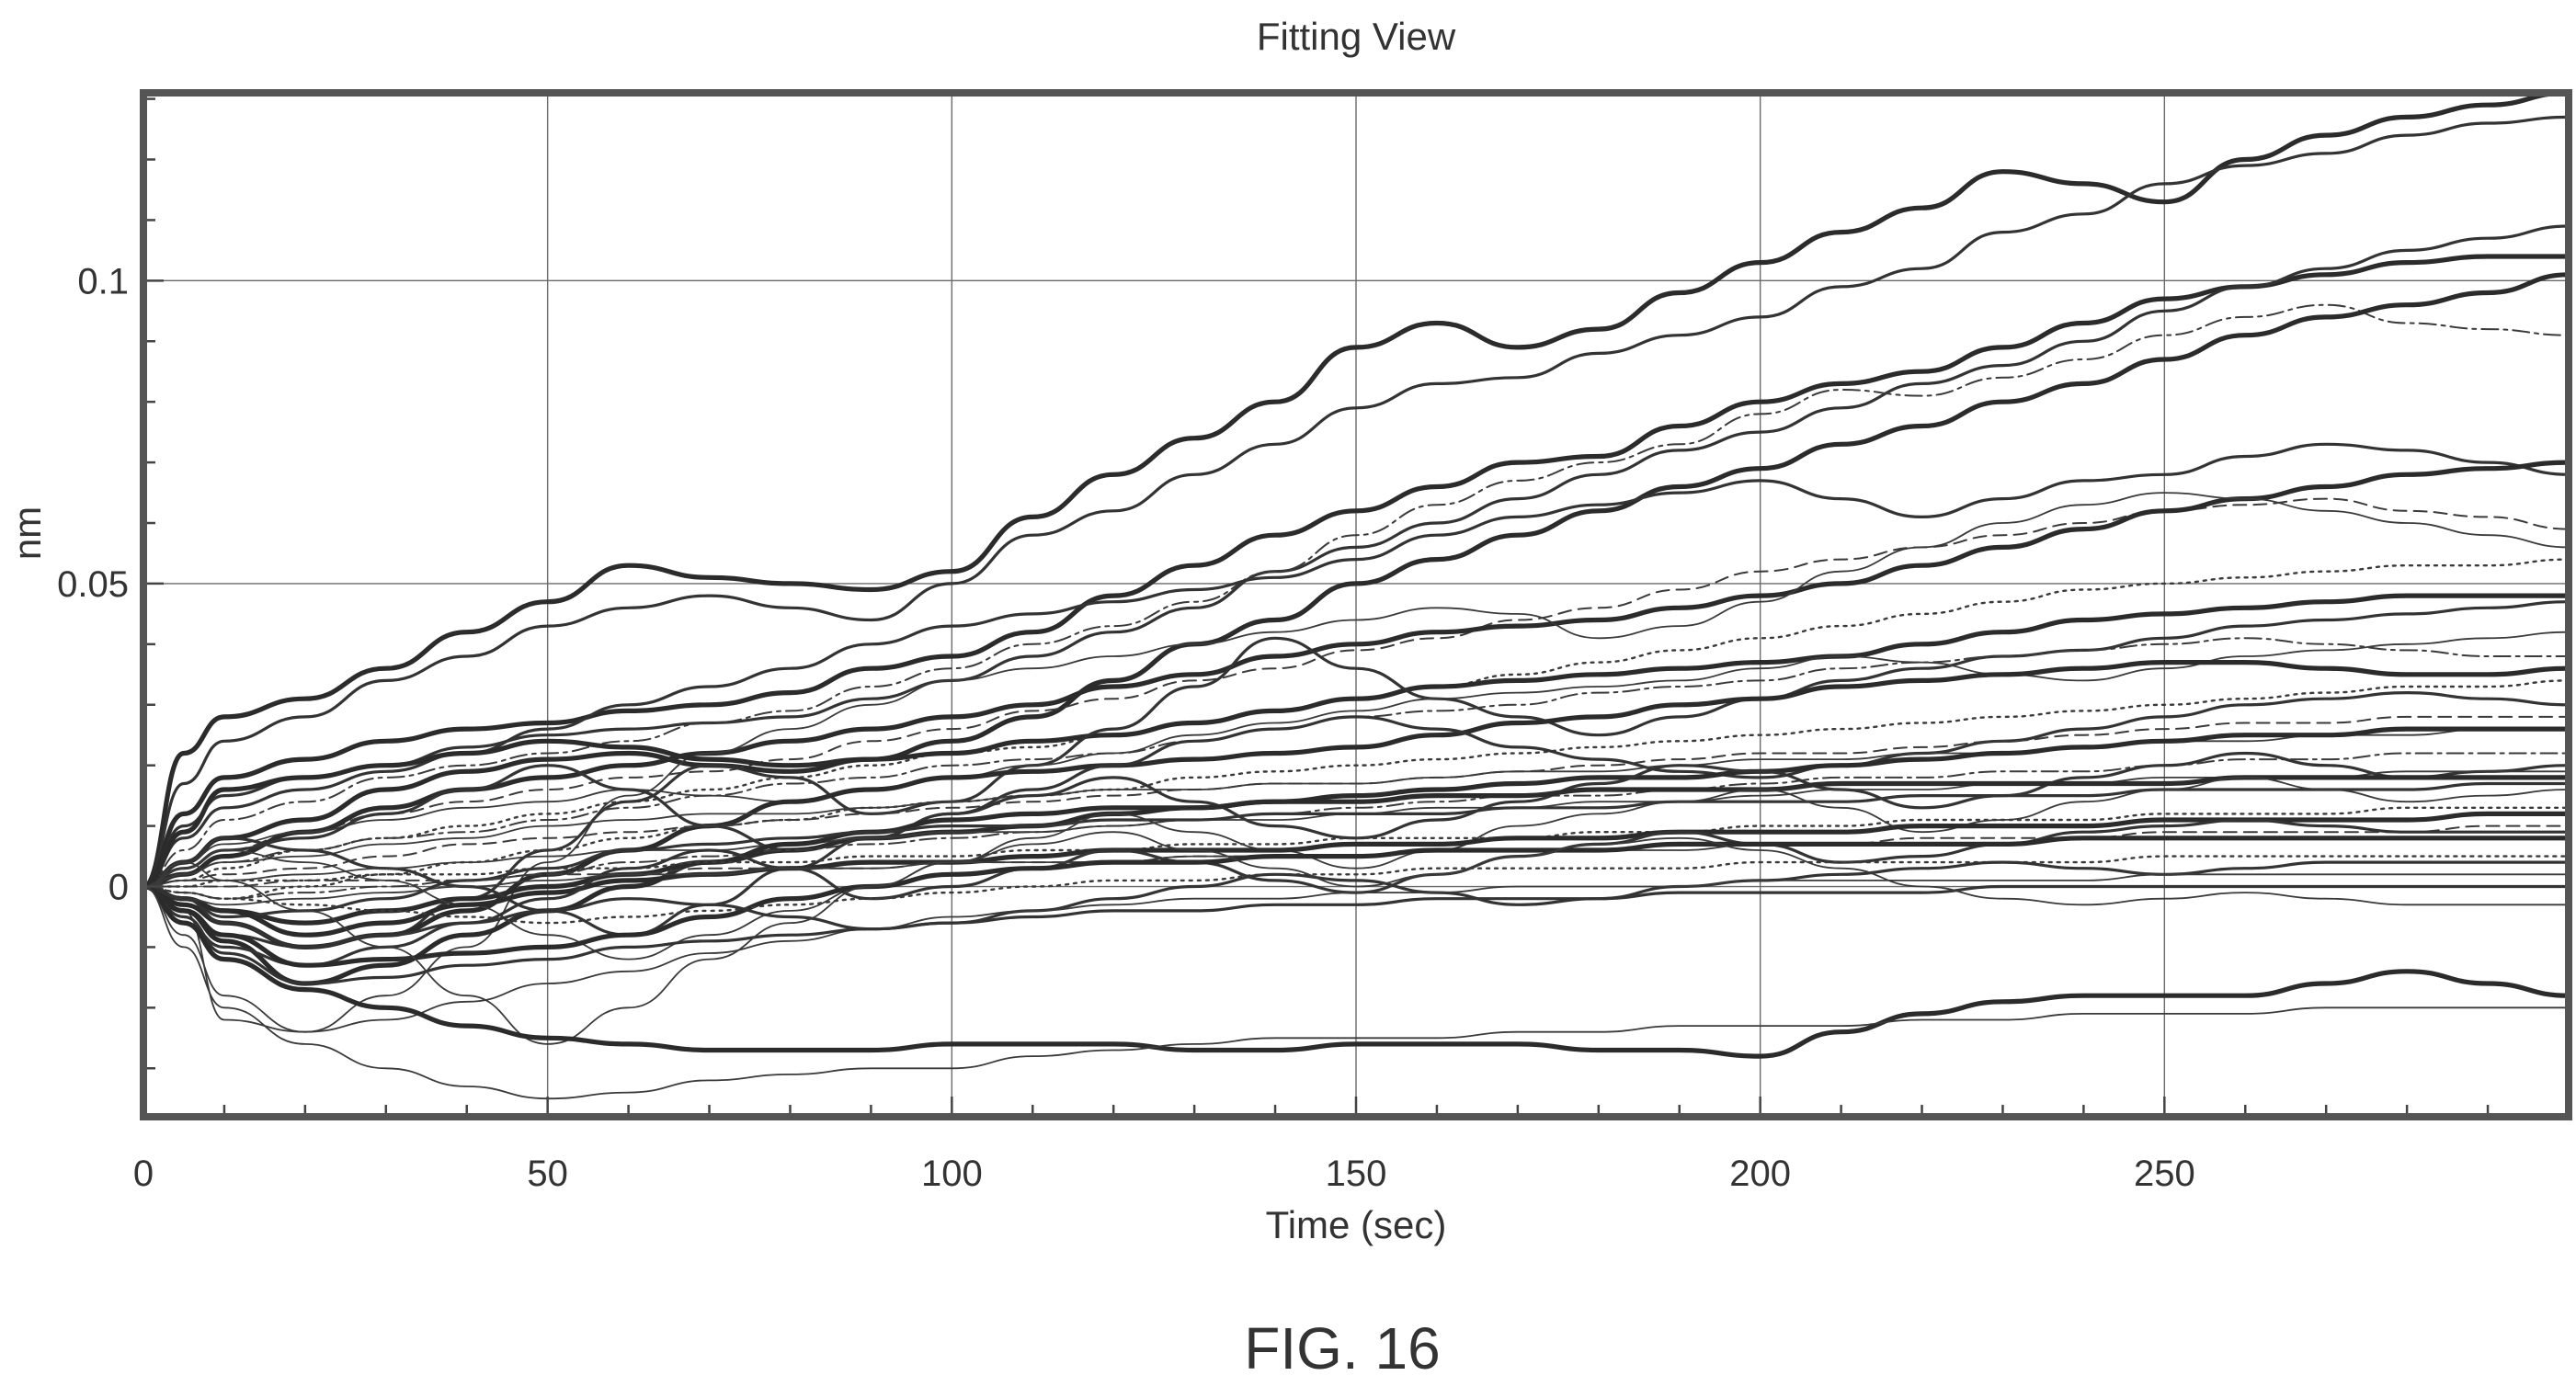  Describe the element at coordinates (103, 281) in the screenshot. I see `y-tick-label-0-1: 0.1` at that location.